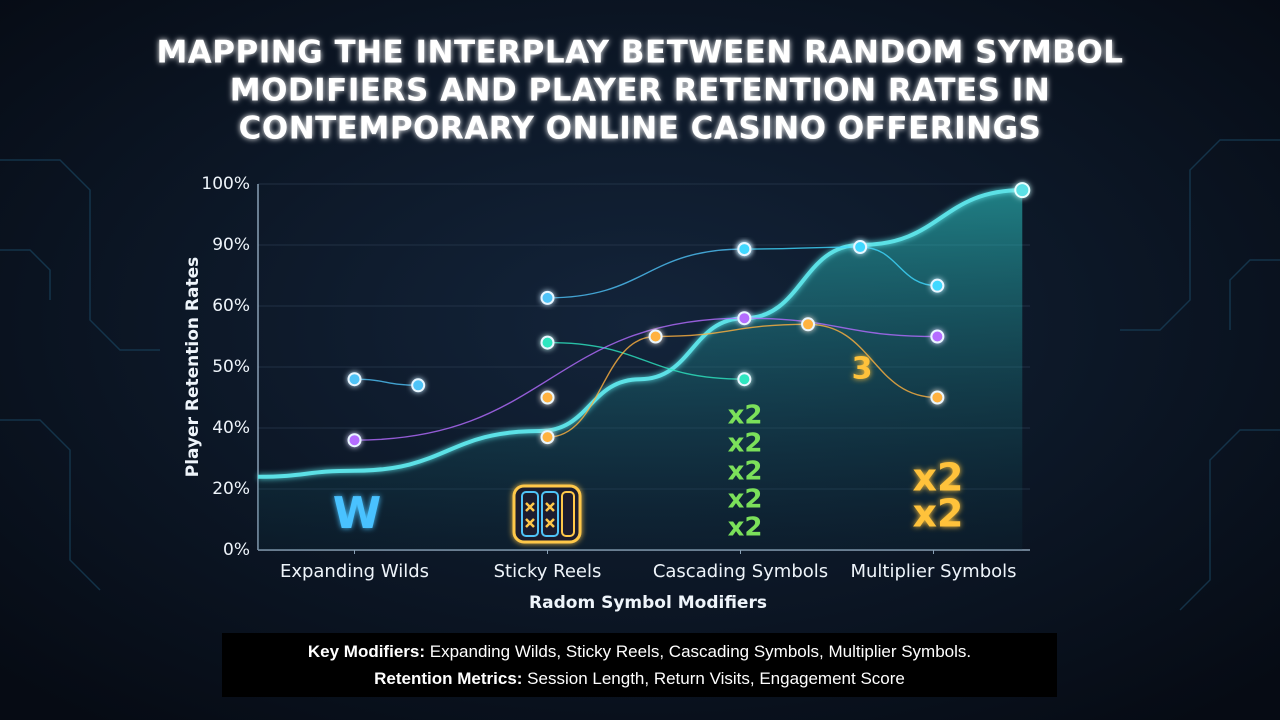 The height and width of the screenshot is (720, 1280). I want to click on y-tick-label: 100%, so click(225, 184).